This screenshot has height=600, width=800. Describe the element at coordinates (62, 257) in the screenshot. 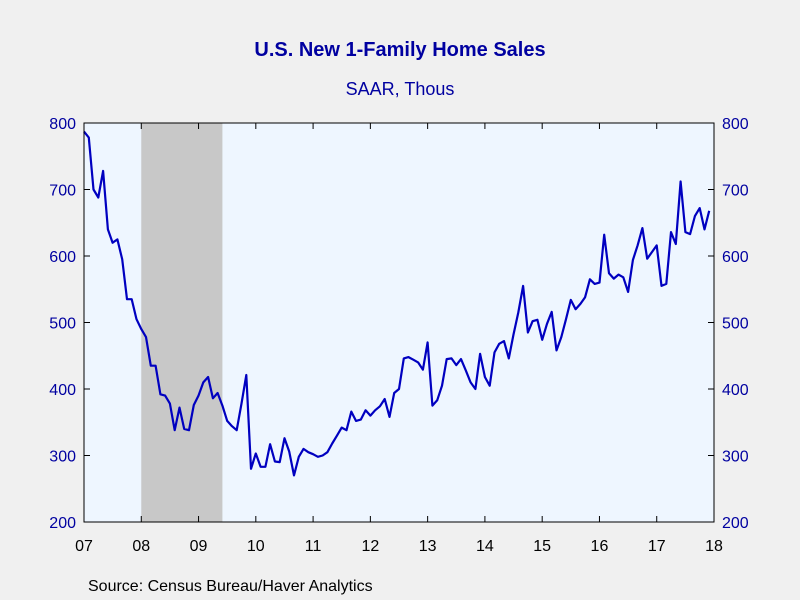

I see `y-tick-label-left: 600` at that location.